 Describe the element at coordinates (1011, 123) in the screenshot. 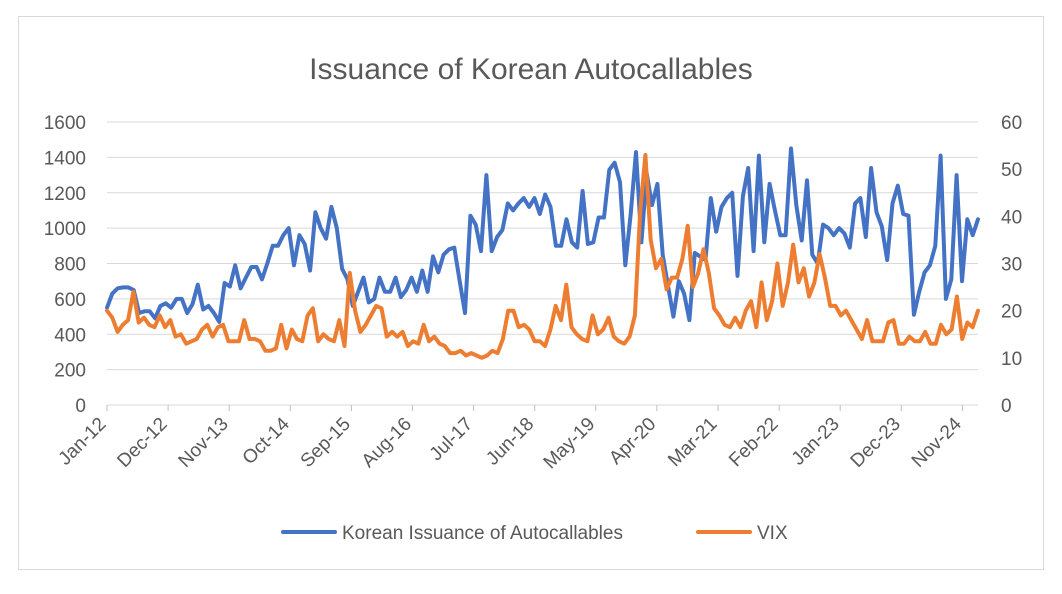

I see `right-tick-label: 60` at that location.